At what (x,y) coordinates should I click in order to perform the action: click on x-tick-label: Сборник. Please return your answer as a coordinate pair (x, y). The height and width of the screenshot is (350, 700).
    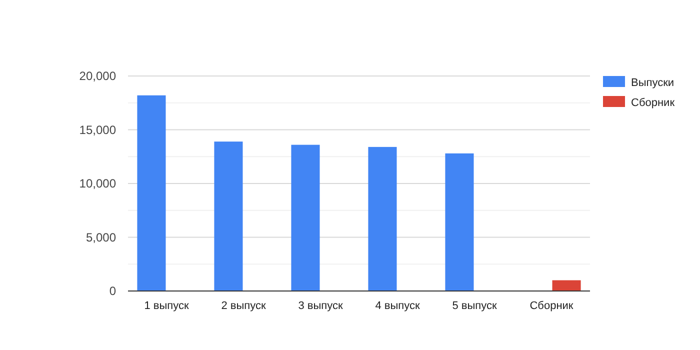
    Looking at the image, I should click on (552, 306).